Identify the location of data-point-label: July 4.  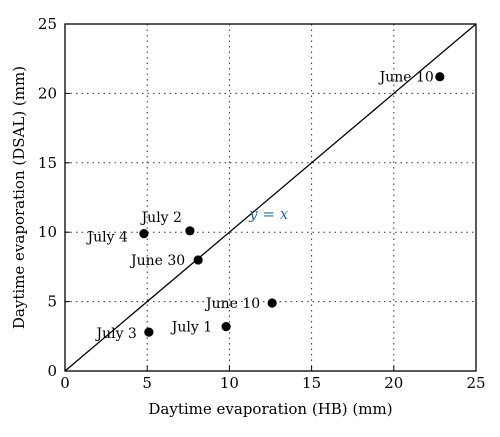
(107, 238).